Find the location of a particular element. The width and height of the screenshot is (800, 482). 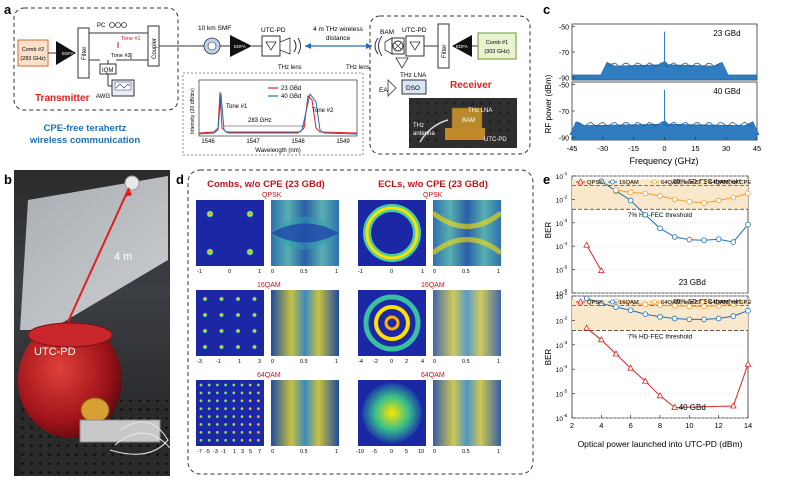

comb1-label: Comb #1 is located at coordinates (497, 43).